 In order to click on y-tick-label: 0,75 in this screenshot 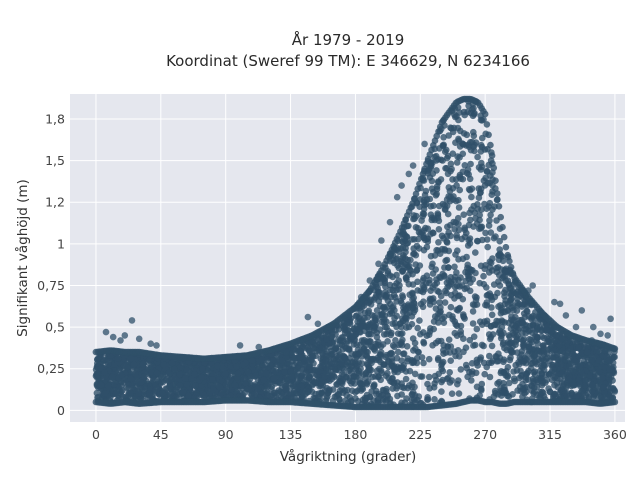, I will do `click(51, 285)`.